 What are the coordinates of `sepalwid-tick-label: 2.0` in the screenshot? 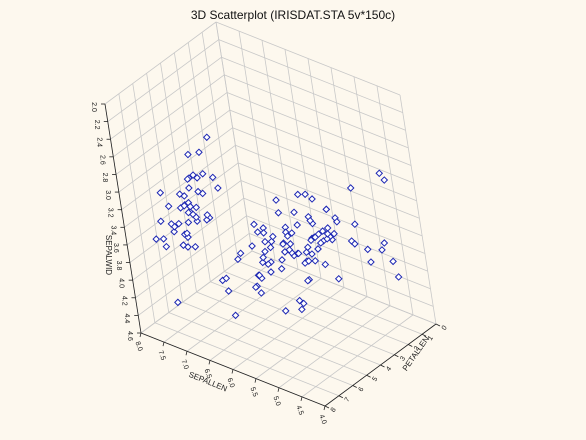 It's located at (93, 107).